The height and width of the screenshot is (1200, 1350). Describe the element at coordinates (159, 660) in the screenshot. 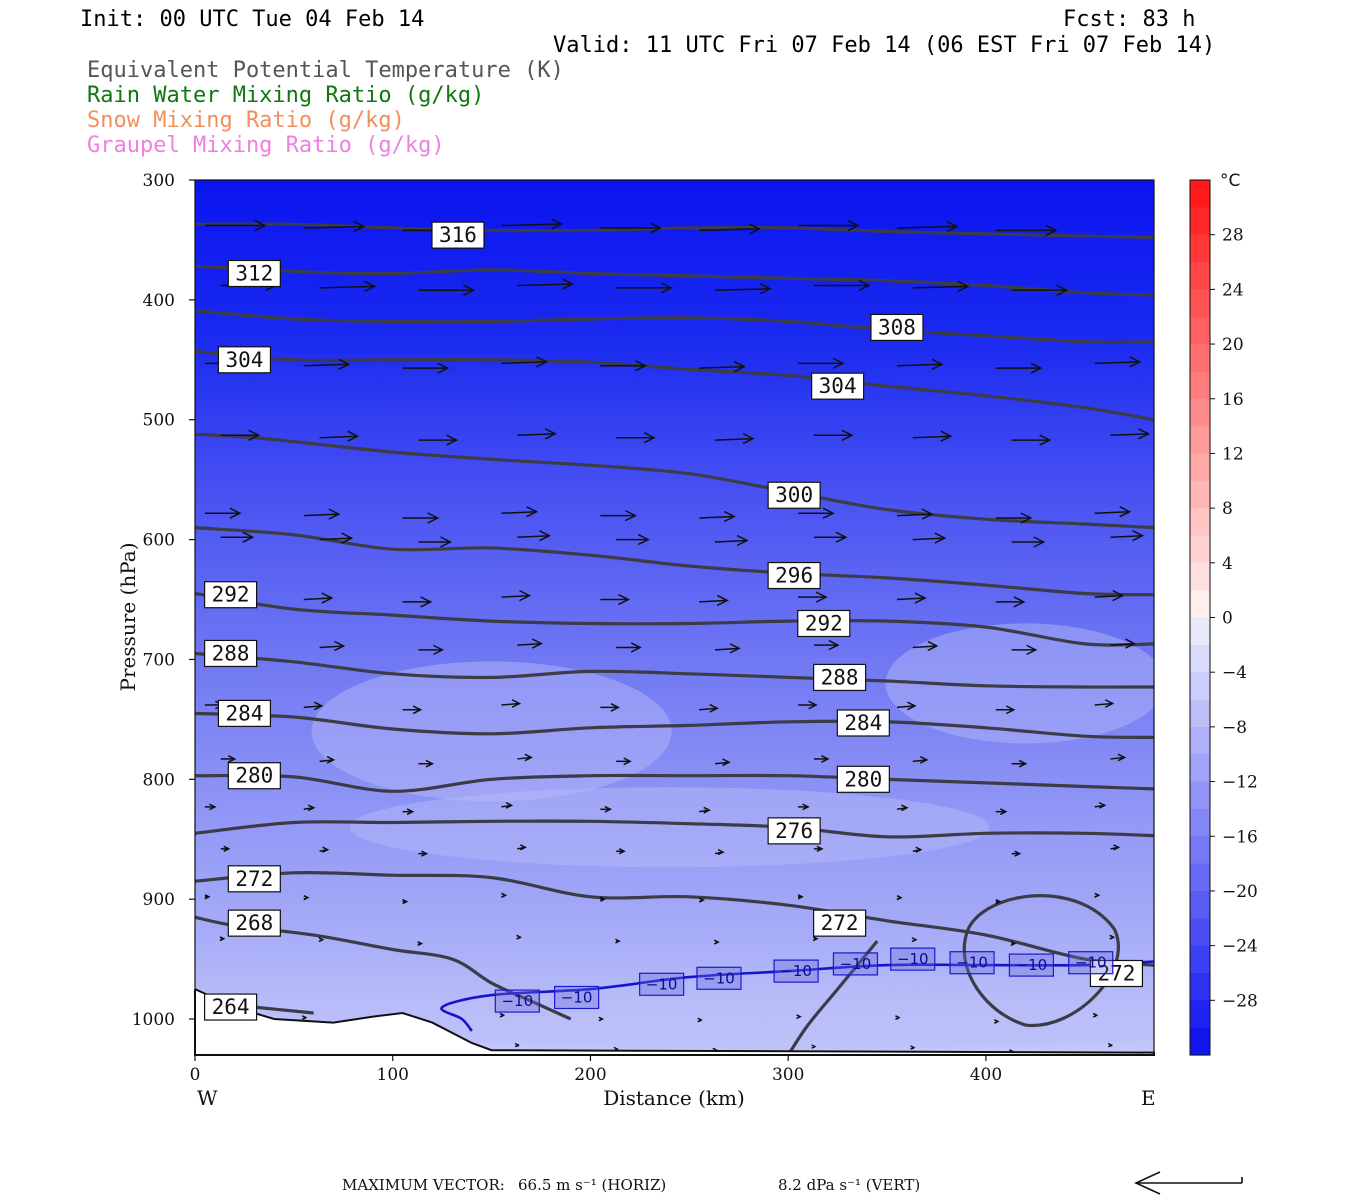

I see `y-tick-label: 700` at that location.